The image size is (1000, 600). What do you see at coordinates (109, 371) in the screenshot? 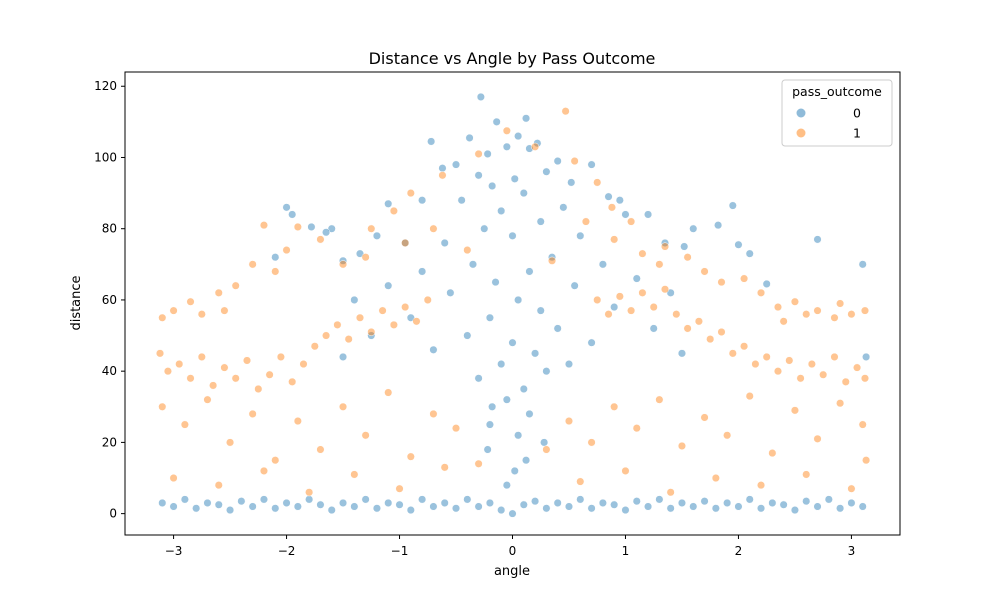
I see `y-tick-label-40: 40` at bounding box center [109, 371].